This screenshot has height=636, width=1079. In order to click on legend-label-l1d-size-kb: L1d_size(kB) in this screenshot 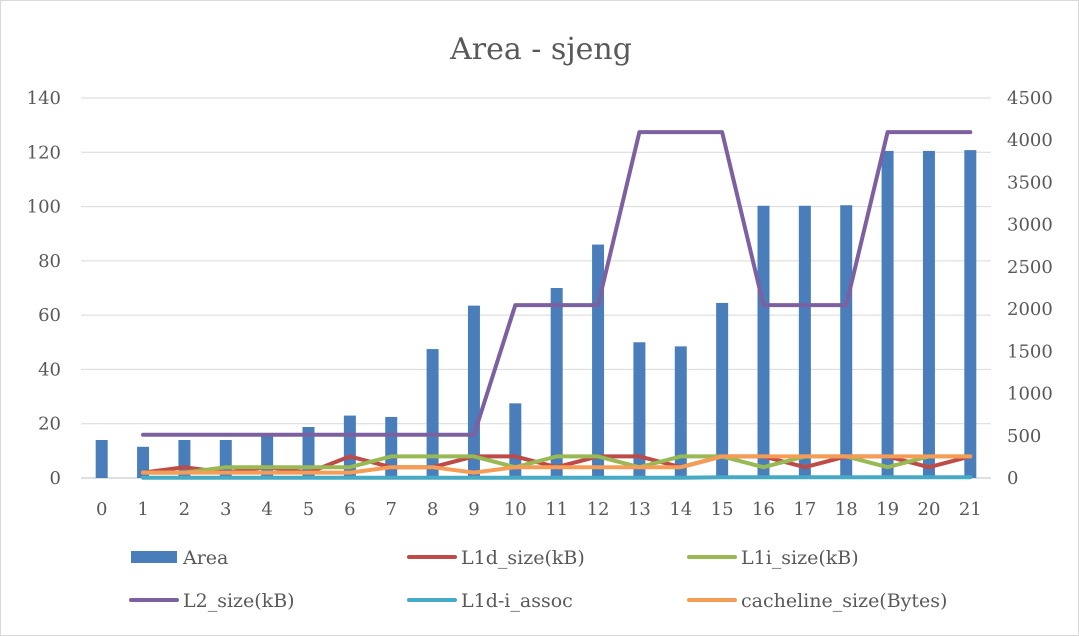, I will do `click(523, 558)`.